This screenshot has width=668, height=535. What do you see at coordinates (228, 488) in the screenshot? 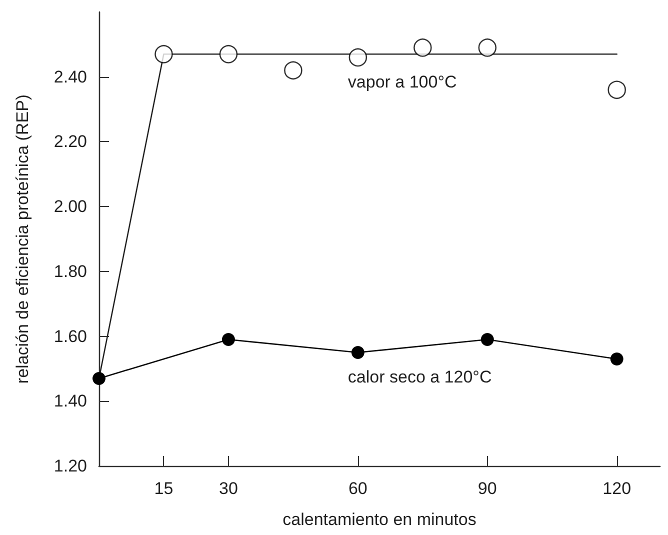
I see `x-tick-label: 30` at bounding box center [228, 488].